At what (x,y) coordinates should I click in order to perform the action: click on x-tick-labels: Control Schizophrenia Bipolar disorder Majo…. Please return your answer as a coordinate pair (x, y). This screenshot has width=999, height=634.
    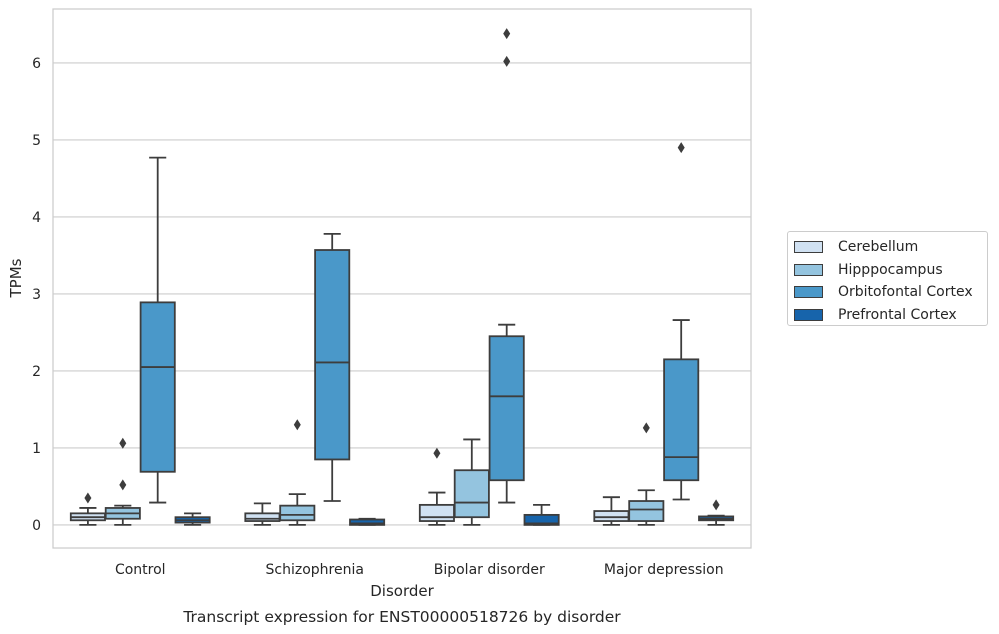
    Looking at the image, I should click on (419, 570).